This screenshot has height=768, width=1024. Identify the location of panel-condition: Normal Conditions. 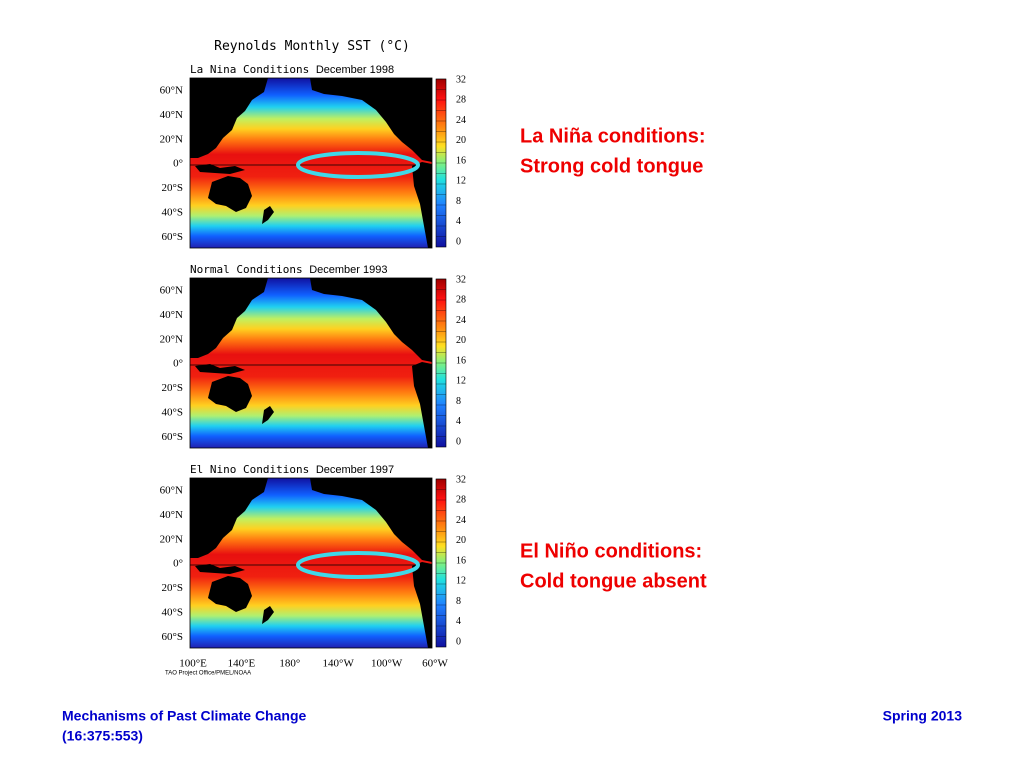
(246, 269).